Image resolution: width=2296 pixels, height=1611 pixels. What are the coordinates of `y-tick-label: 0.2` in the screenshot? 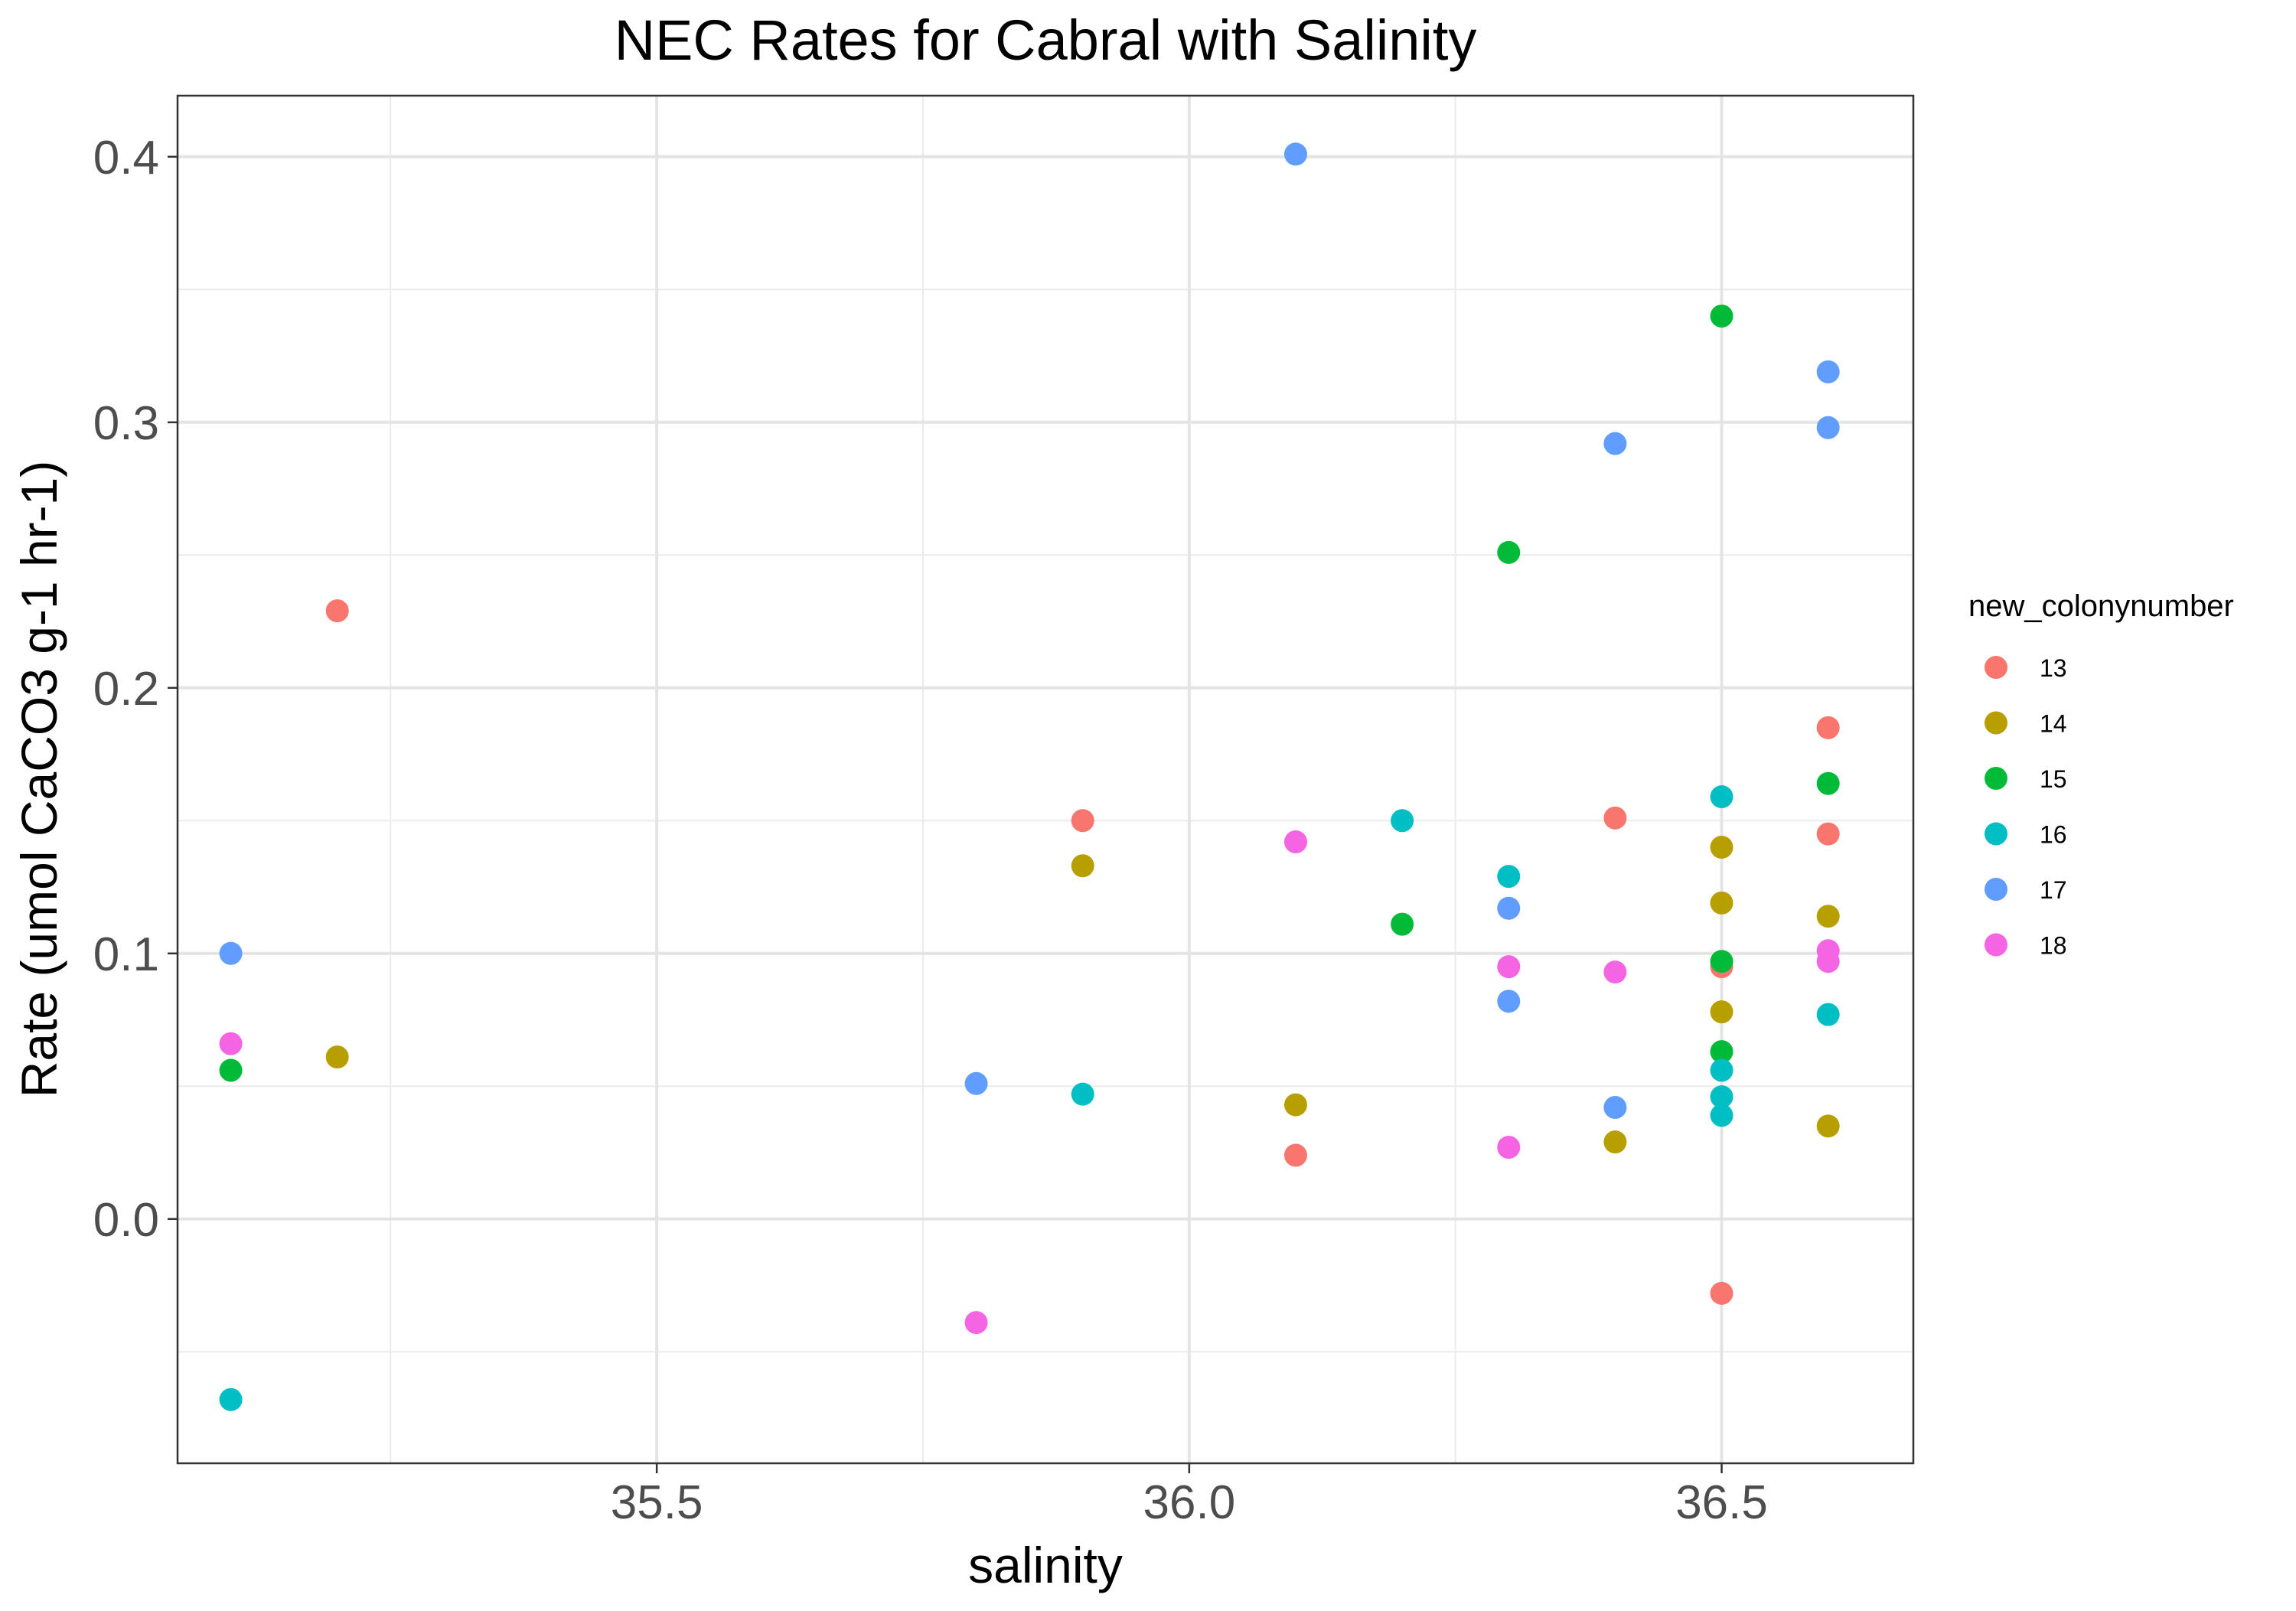 It's located at (126, 689).